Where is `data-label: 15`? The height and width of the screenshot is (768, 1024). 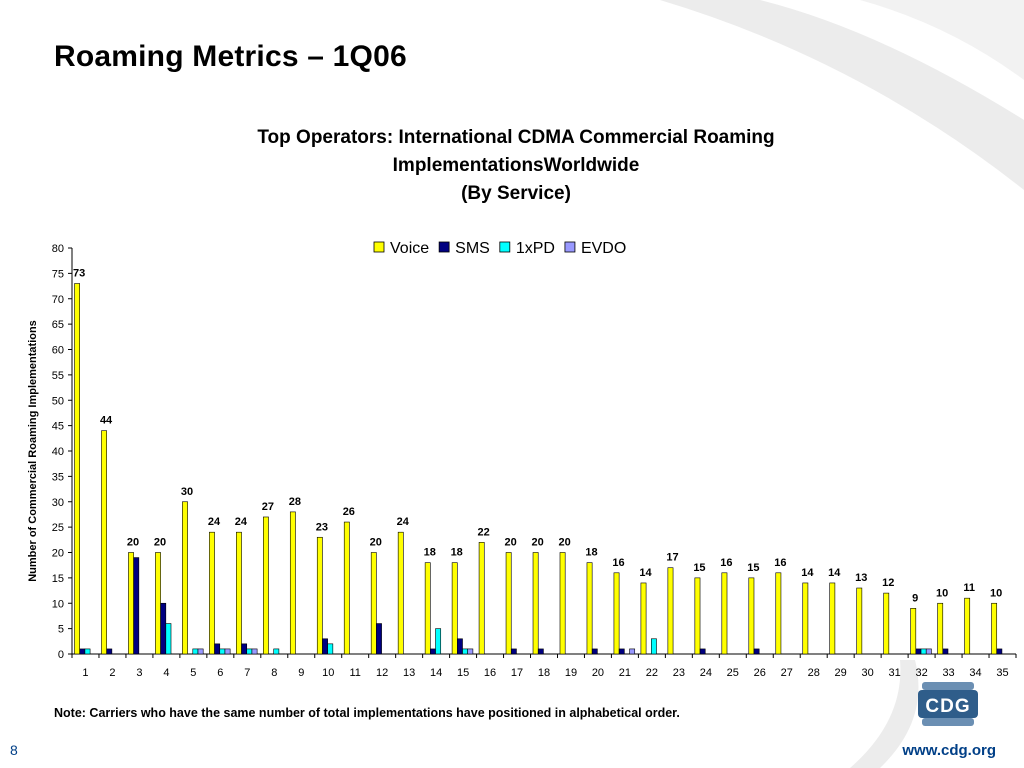 data-label: 15 is located at coordinates (699, 568).